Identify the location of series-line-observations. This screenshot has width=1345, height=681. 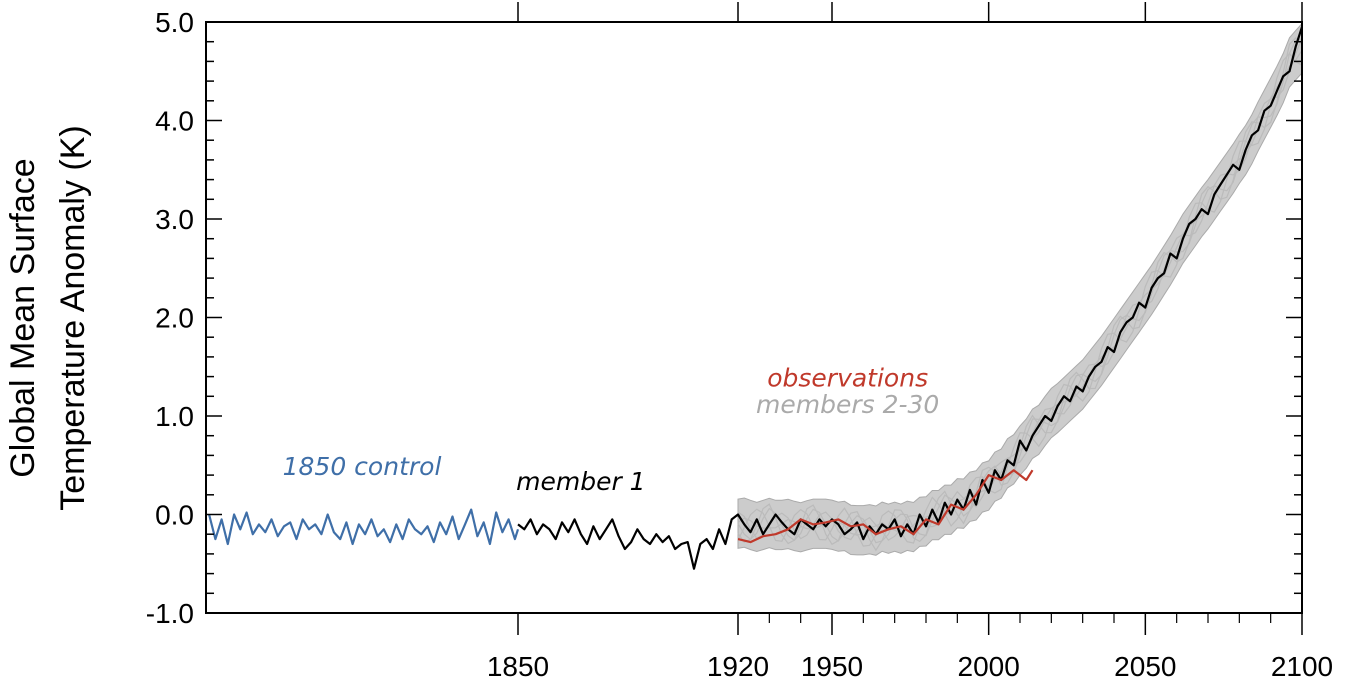
(885, 506).